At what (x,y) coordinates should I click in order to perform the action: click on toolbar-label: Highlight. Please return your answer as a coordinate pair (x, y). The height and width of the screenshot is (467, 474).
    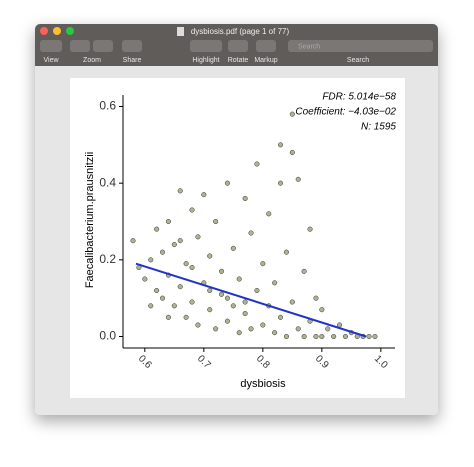
    Looking at the image, I should click on (205, 60).